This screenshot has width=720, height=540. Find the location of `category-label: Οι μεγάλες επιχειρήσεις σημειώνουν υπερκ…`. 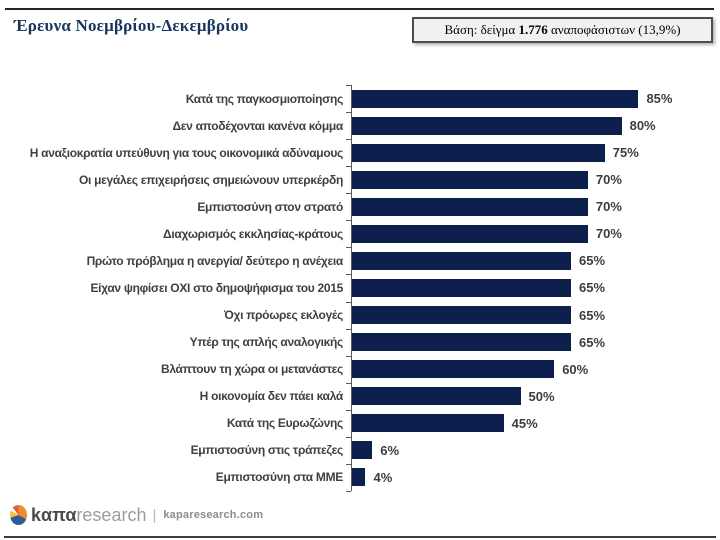

category-label: Οι μεγάλες επιχειρήσεις σημειώνουν υπερκ… is located at coordinates (210, 179).